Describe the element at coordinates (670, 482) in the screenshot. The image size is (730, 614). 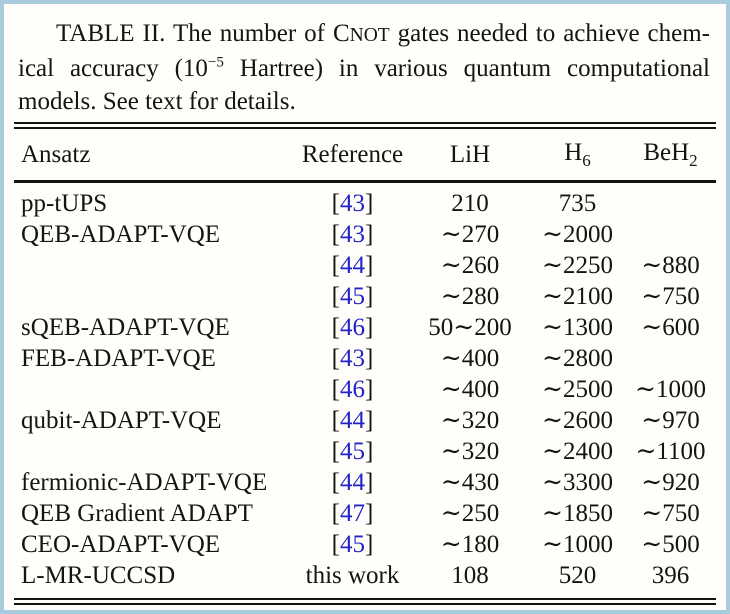
I see `beh2-count-cell: ∼920` at that location.